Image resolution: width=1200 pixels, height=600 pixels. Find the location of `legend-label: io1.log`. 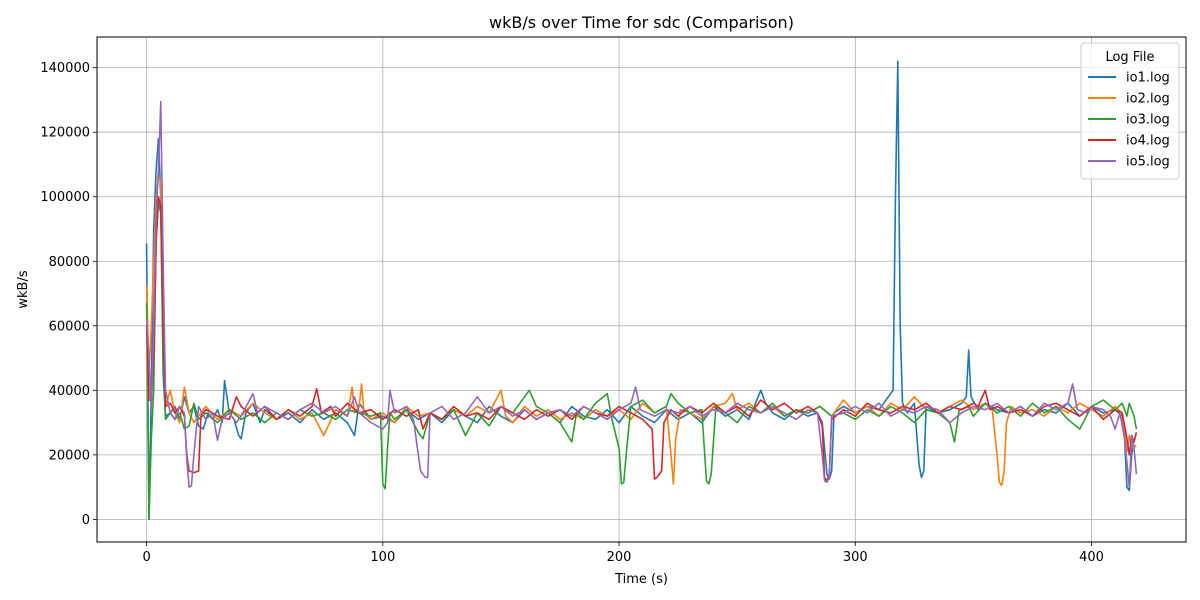

legend-label: io1.log is located at coordinates (1148, 78).